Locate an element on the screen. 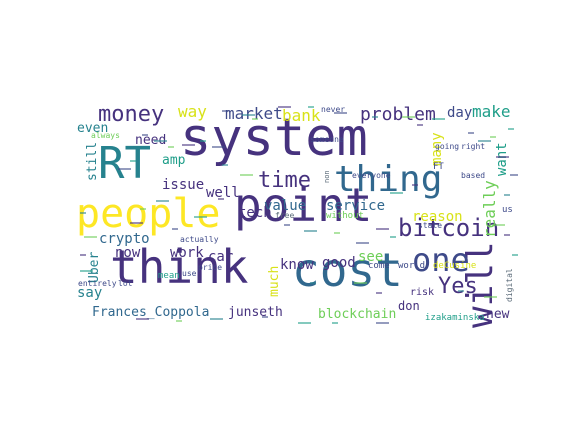 The height and width of the screenshot is (432, 576). cloud-word-point: point is located at coordinates (303, 205).